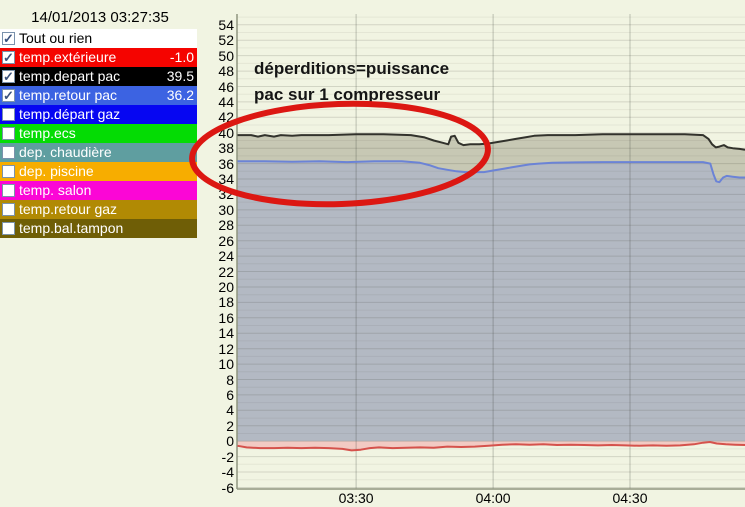  I want to click on legend-item-label: temp.ecs, so click(47, 133).